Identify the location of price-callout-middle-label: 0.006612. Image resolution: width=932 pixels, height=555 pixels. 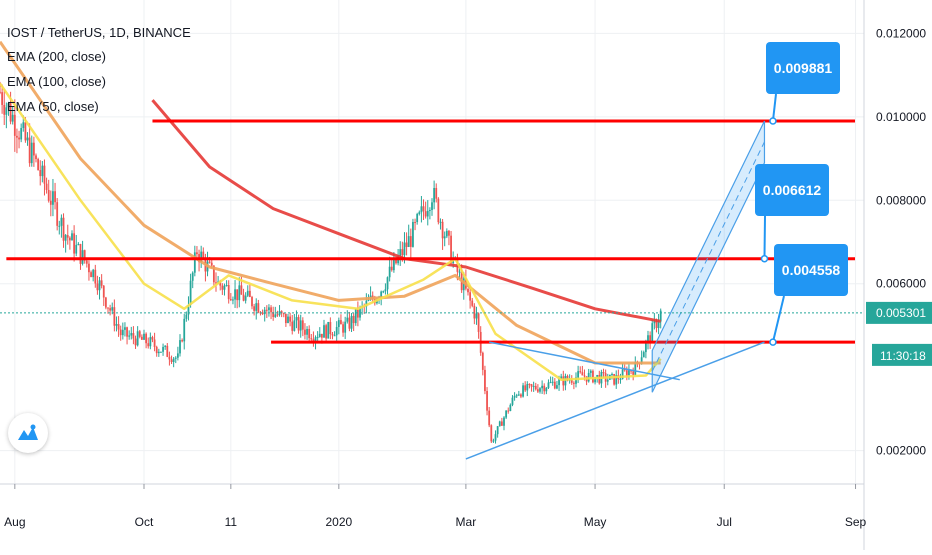
(792, 190).